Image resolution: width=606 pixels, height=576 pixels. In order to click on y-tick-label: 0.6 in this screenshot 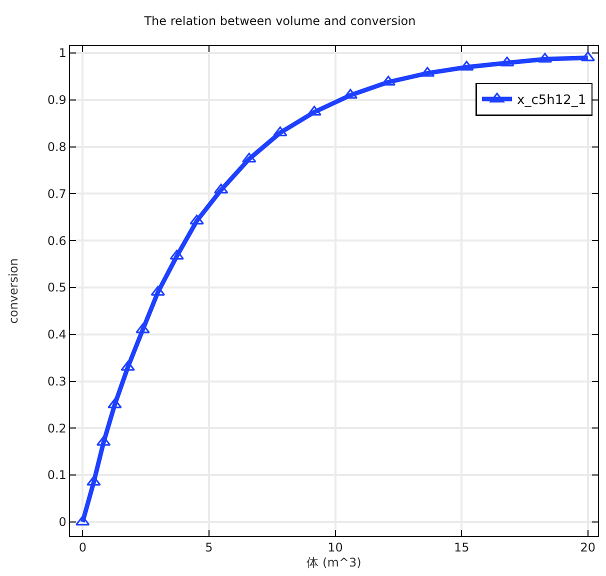, I will do `click(56, 241)`.